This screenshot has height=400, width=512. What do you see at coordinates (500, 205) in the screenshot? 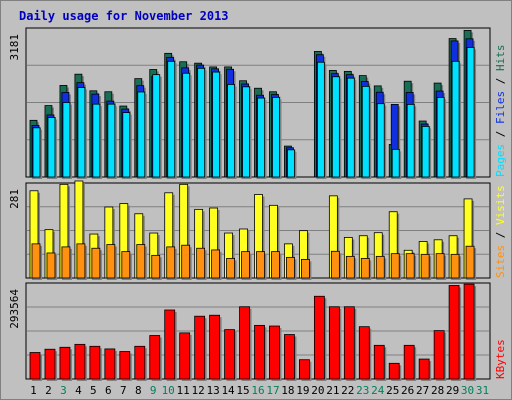
I see `legend-visits: Visits` at bounding box center [500, 205].